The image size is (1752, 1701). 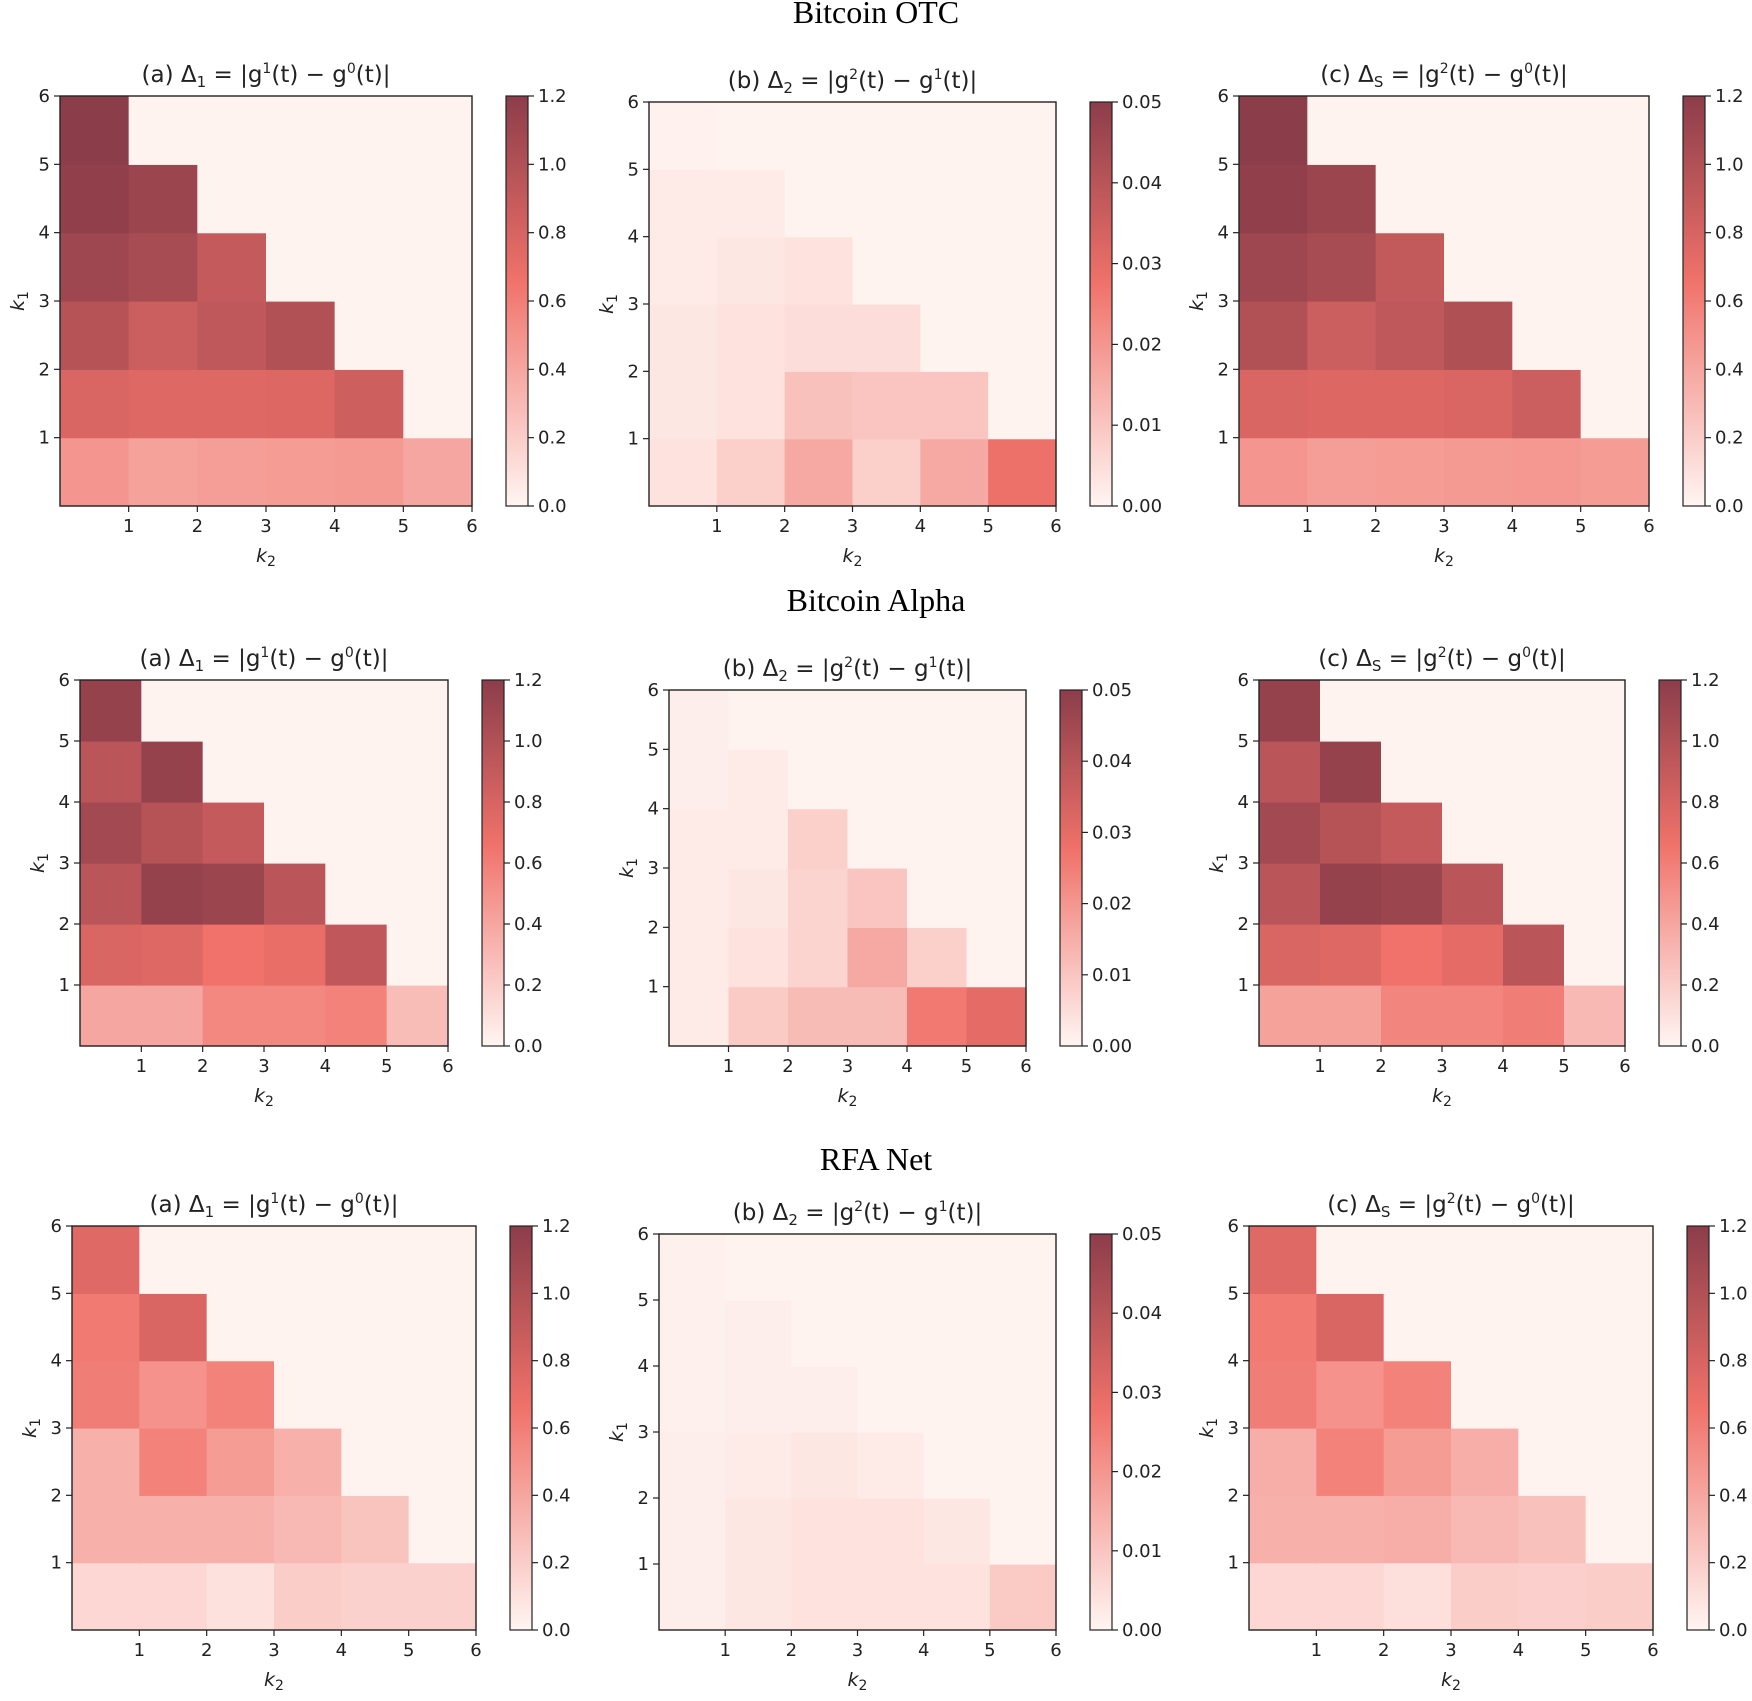 I want to click on panel-title: (c) ΔS = |g2(t) − g0(t)|, so click(x=1441, y=660).